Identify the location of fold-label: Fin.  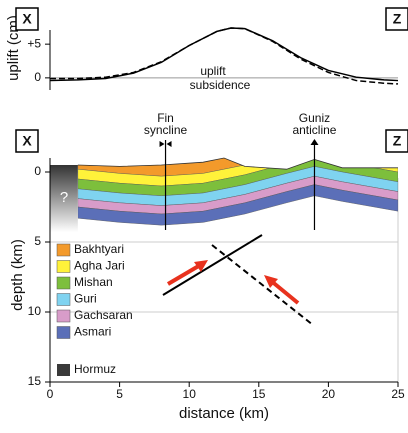
(165, 118).